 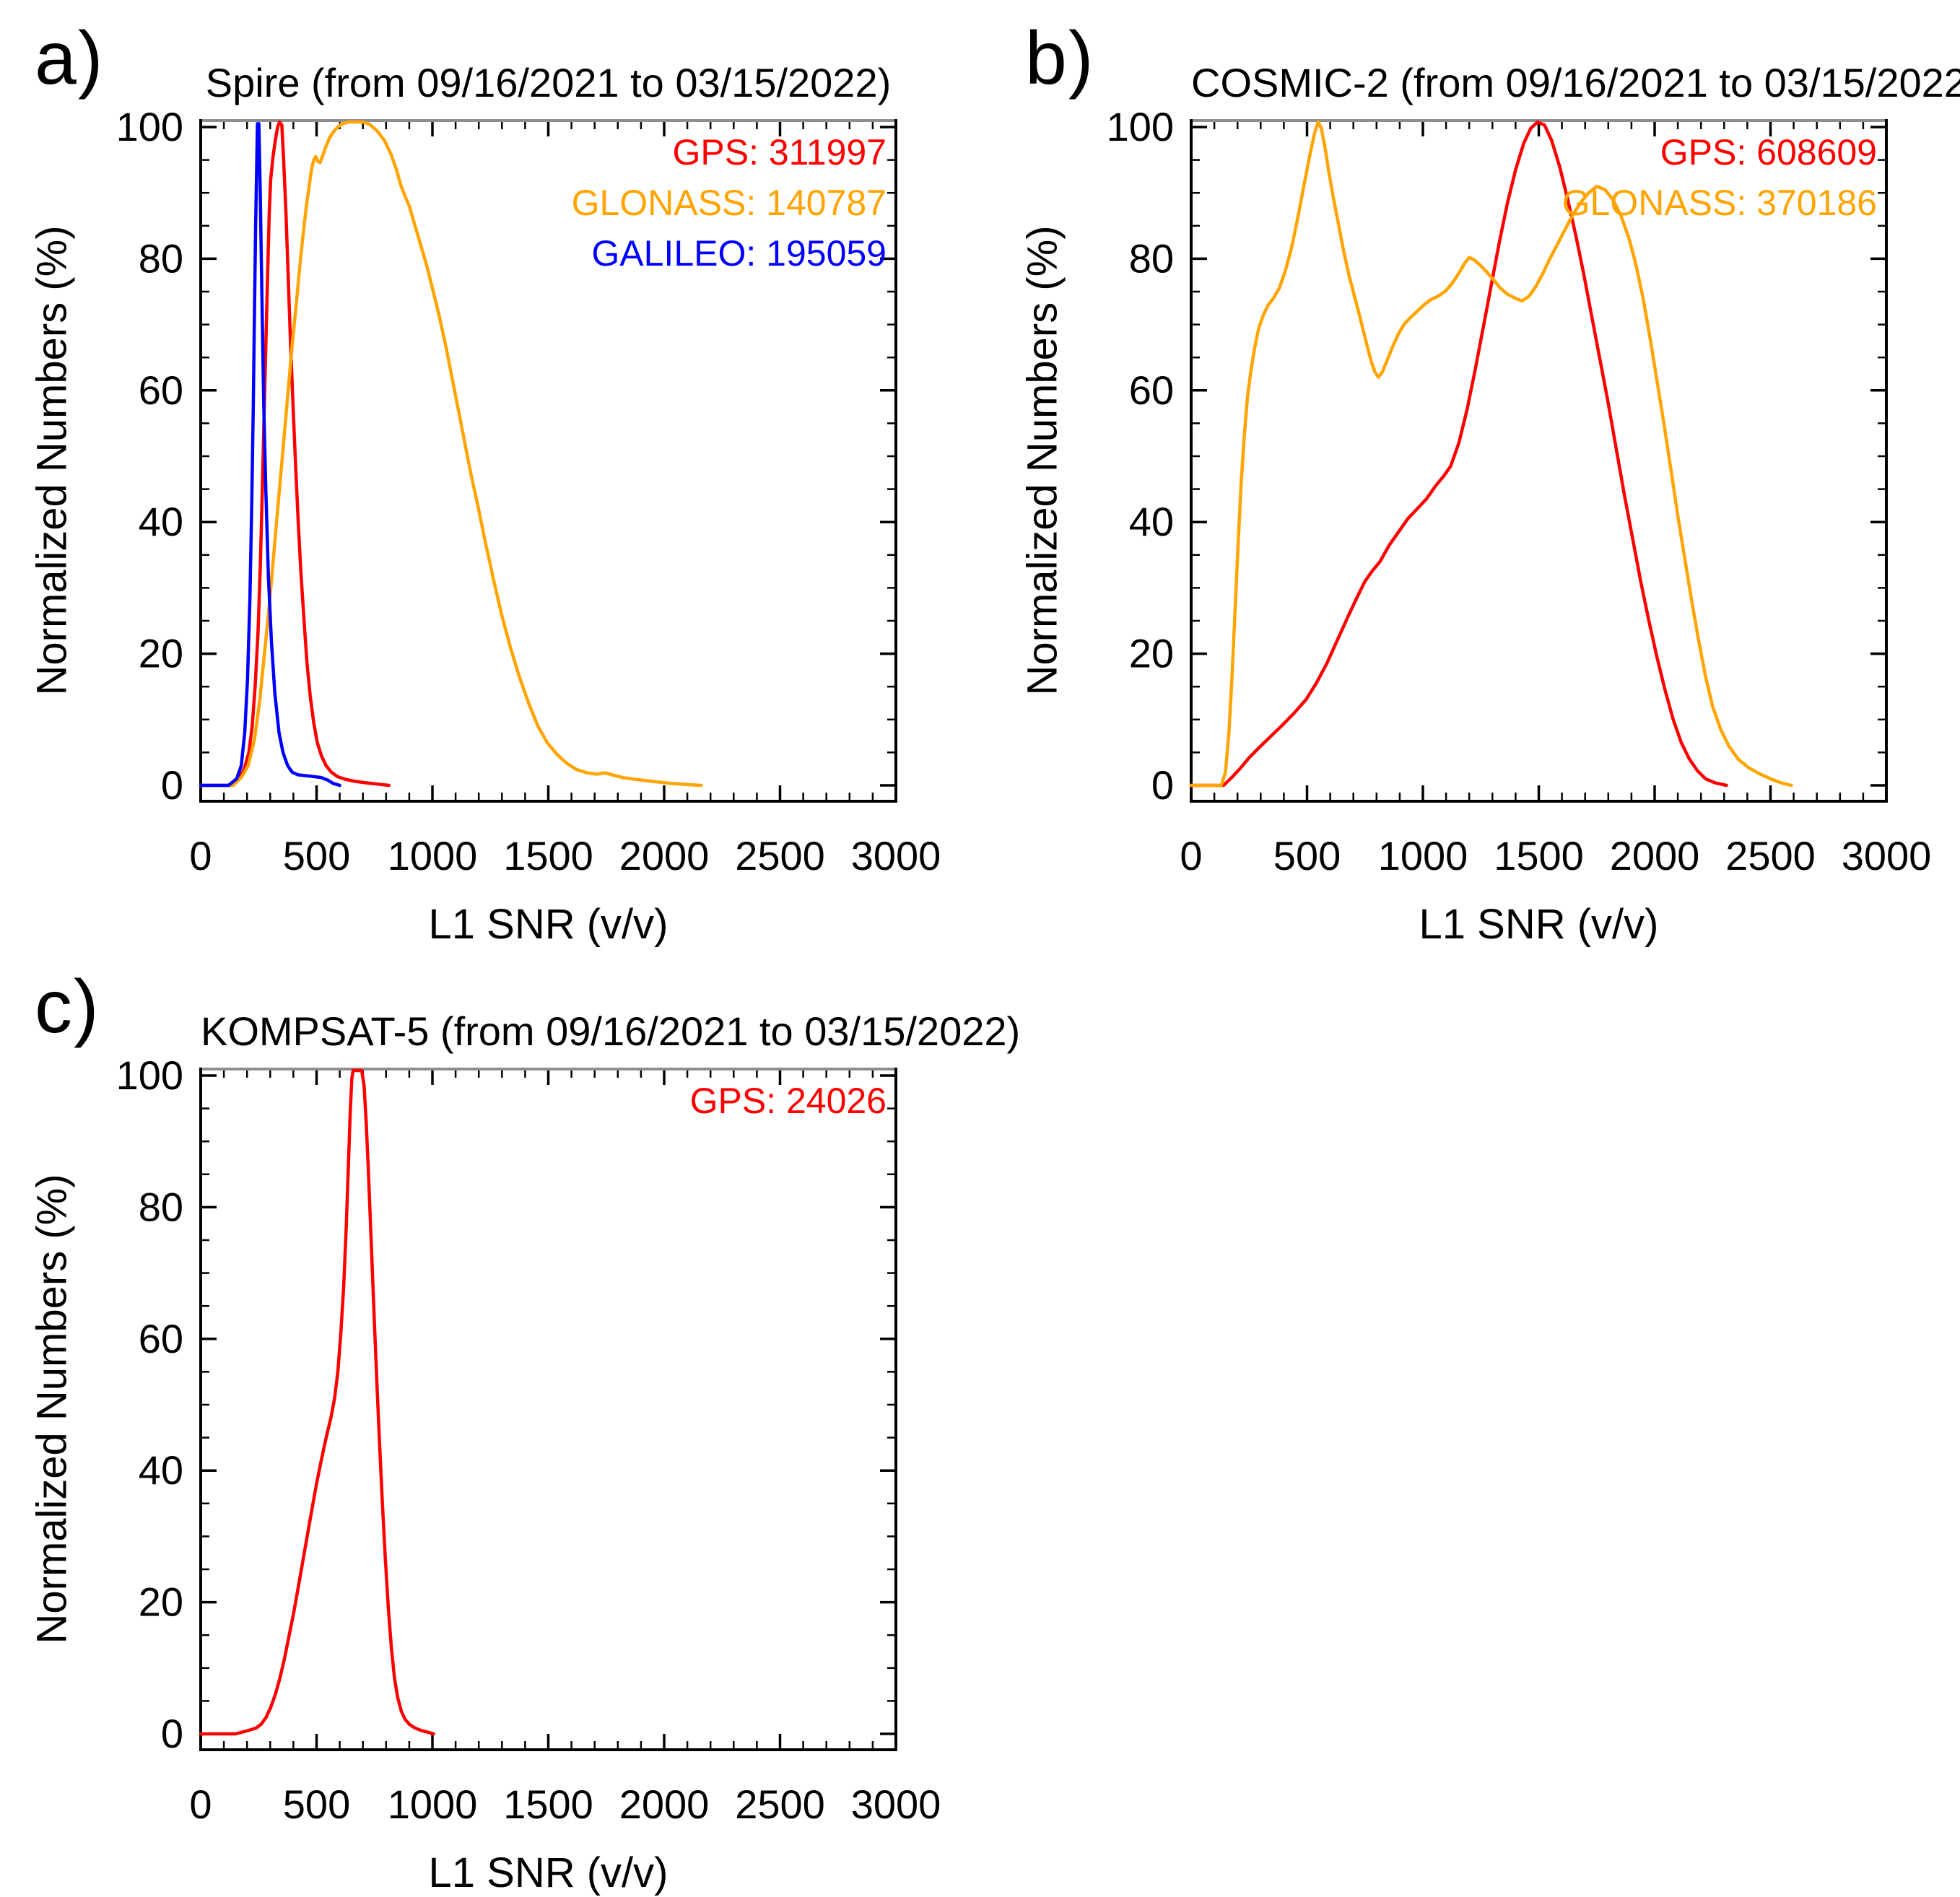 What do you see at coordinates (1539, 924) in the screenshot?
I see `panel-b-x-axis-label: L1 SNR (v/v)` at bounding box center [1539, 924].